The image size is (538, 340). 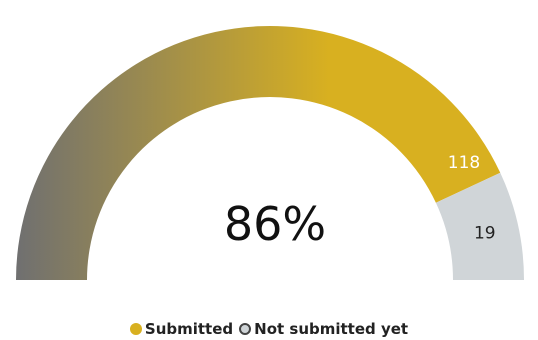 I want to click on legend-item-submitted: Submitted, so click(x=181, y=329).